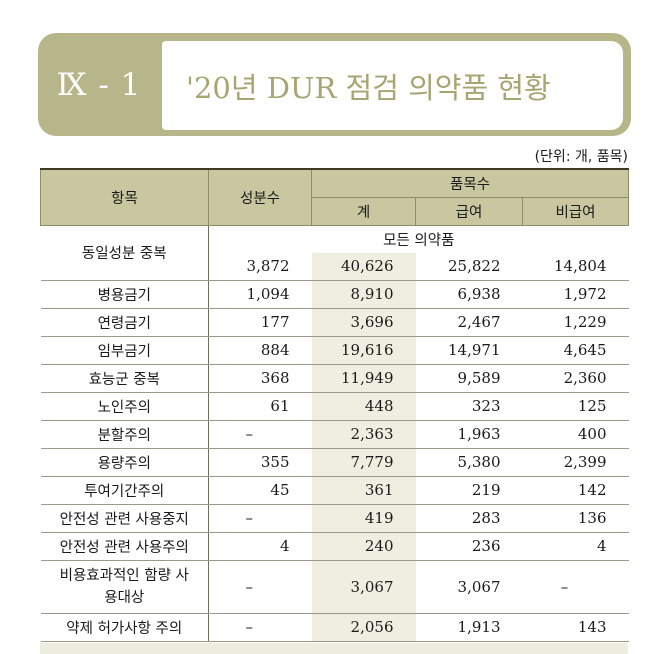  I want to click on row-label: 병용금기, so click(124, 294).